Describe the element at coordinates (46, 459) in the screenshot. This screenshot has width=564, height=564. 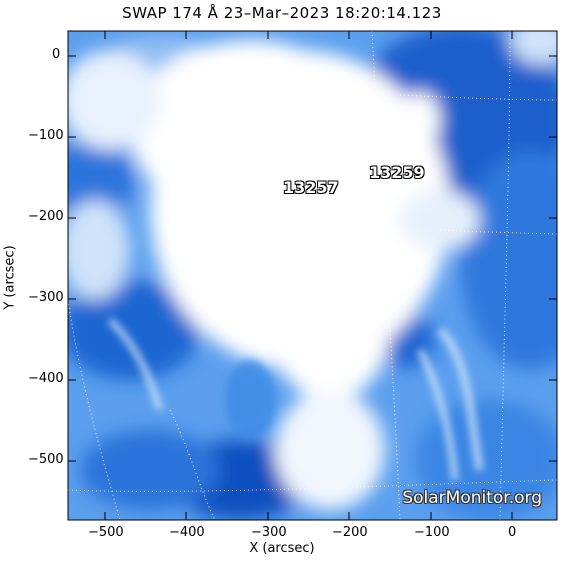
I see `y-tick-label: −500` at that location.